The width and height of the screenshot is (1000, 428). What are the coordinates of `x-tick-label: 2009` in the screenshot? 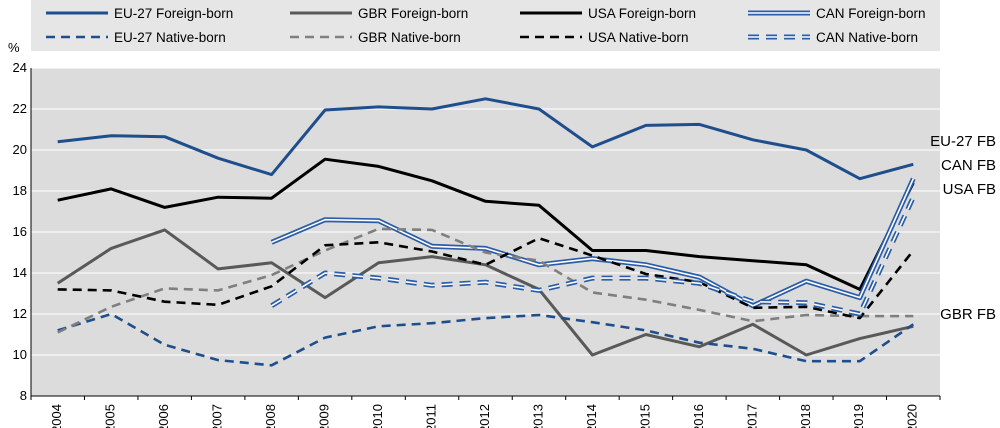 It's located at (324, 416).